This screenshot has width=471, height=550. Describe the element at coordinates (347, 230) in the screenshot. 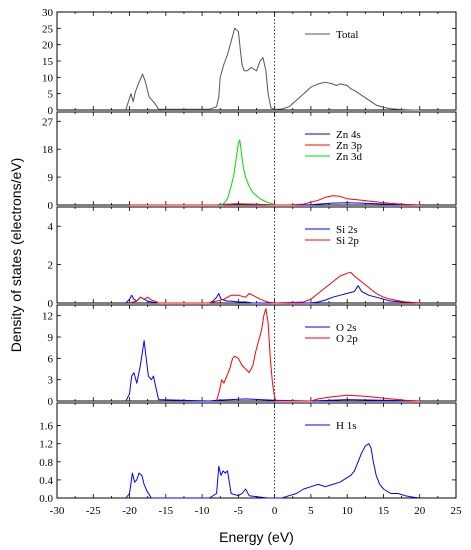

I see `legend-label: Si 2s` at that location.